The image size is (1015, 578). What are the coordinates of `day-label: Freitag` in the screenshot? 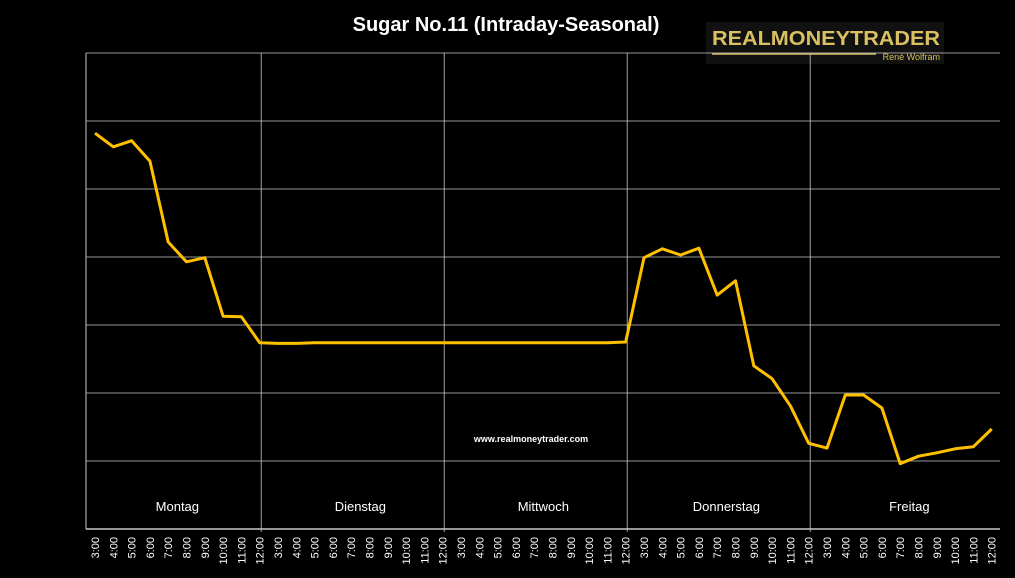 It's located at (909, 506).